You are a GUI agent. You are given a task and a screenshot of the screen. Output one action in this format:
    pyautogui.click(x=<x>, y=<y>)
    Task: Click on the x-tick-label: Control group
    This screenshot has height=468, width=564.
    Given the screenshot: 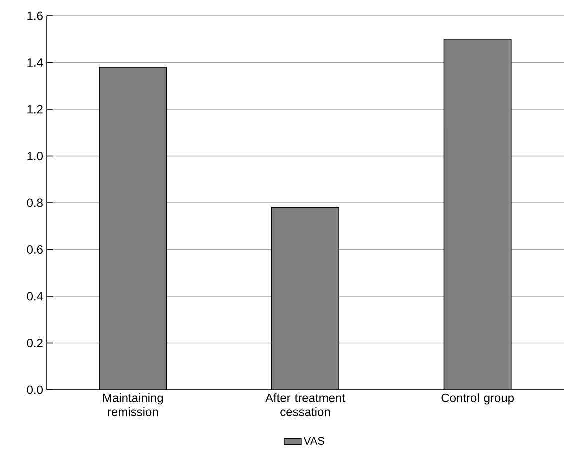 What is the action you would take?
    pyautogui.click(x=478, y=399)
    